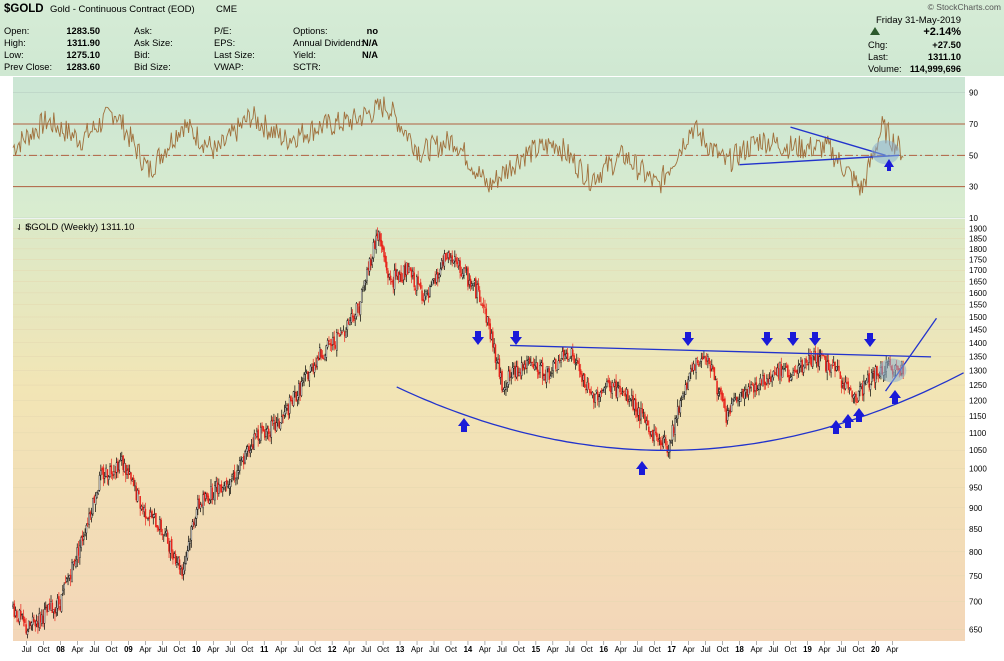  What do you see at coordinates (603, 649) in the screenshot?
I see `time-tick-label: 16` at bounding box center [603, 649].